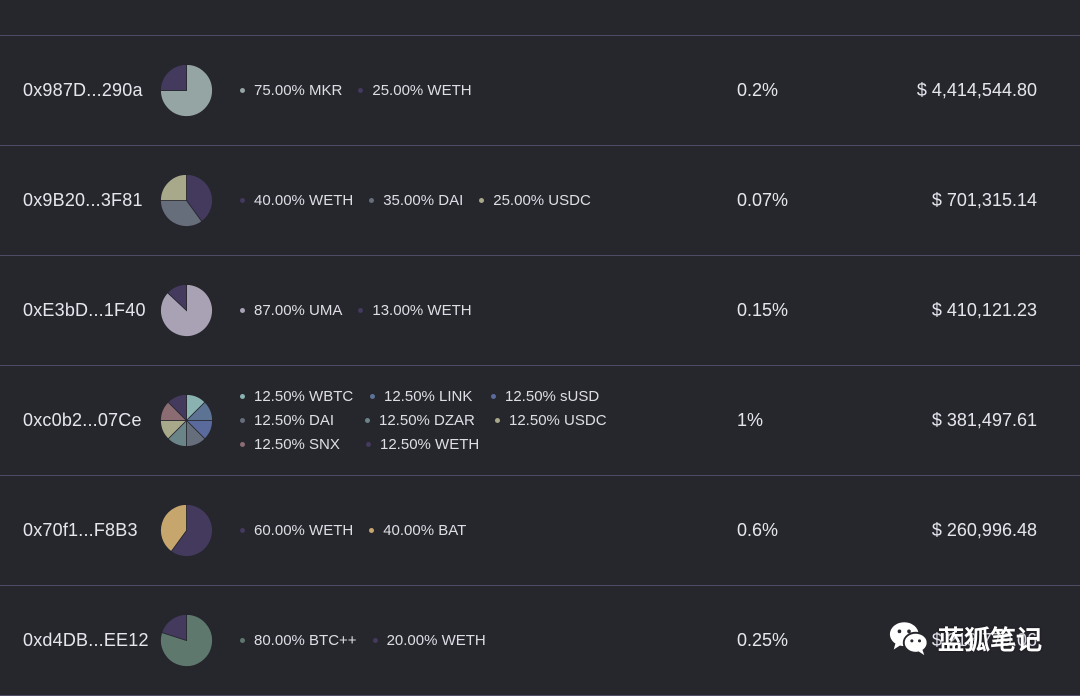 Image resolution: width=1080 pixels, height=696 pixels. What do you see at coordinates (984, 530) in the screenshot?
I see `liquidity-value: $ 260,996.48` at bounding box center [984, 530].